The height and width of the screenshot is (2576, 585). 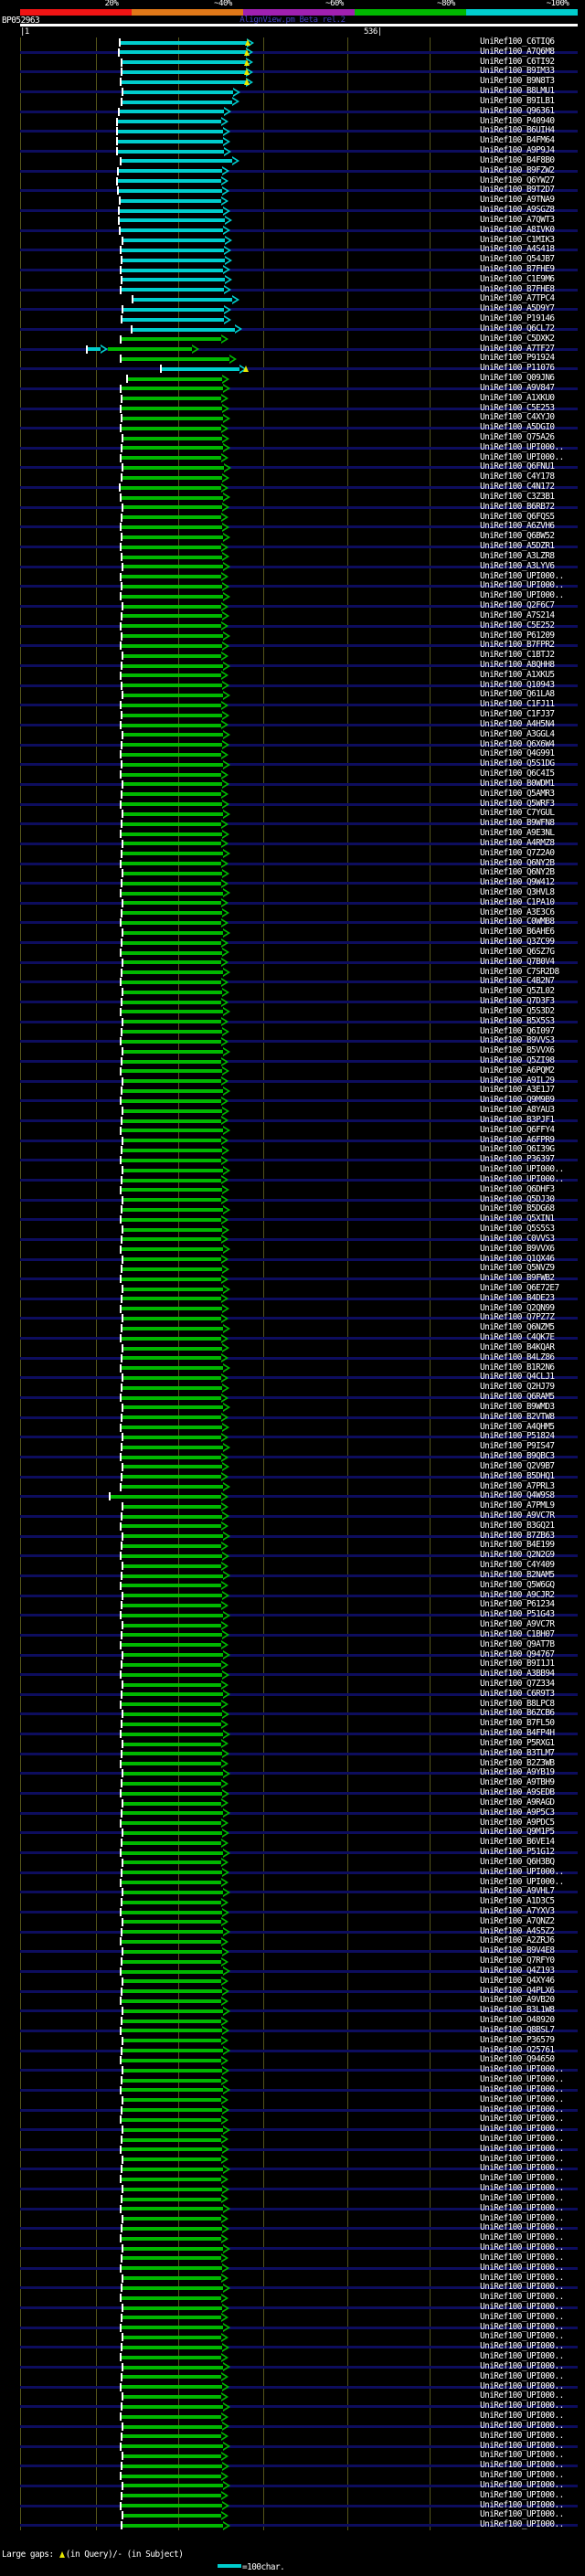 What do you see at coordinates (517, 1742) in the screenshot?
I see `subject-label: UniRef100_P5RXG1` at bounding box center [517, 1742].